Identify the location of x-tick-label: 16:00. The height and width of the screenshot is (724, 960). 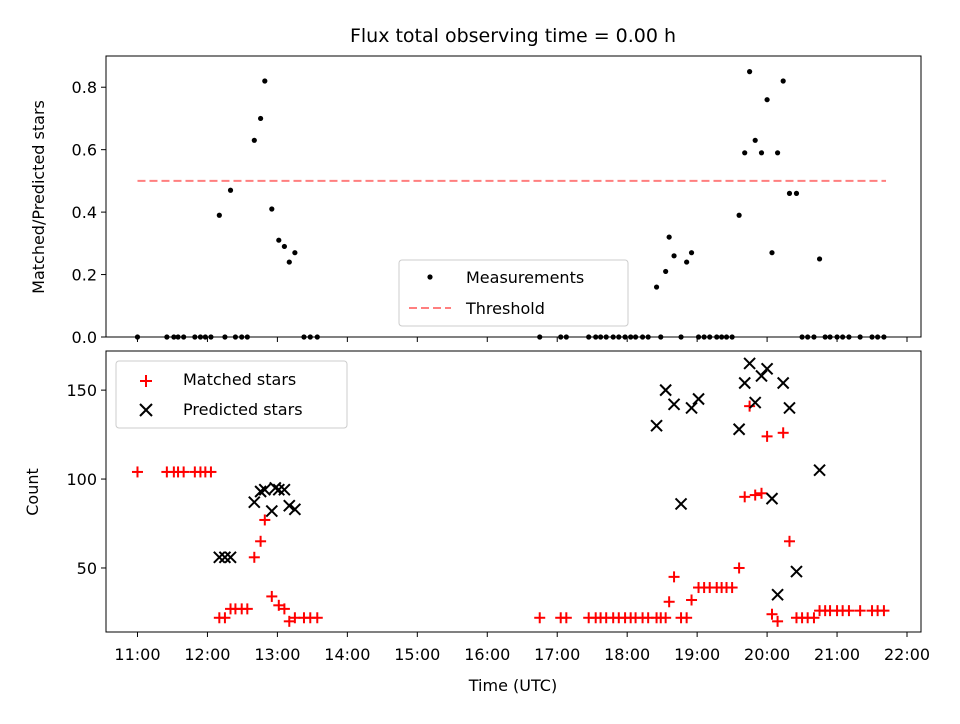
(487, 654).